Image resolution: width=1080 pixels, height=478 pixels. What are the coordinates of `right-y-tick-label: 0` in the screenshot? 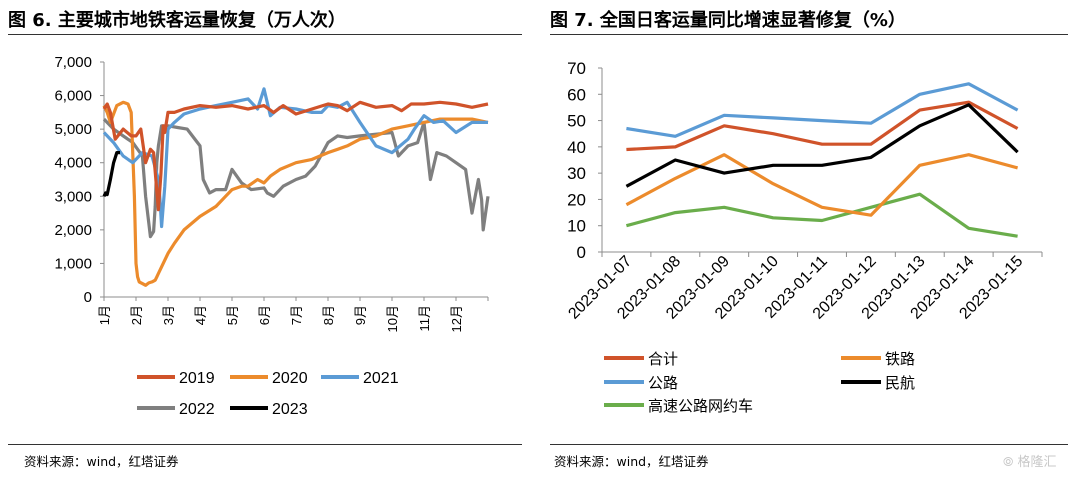 It's located at (581, 252).